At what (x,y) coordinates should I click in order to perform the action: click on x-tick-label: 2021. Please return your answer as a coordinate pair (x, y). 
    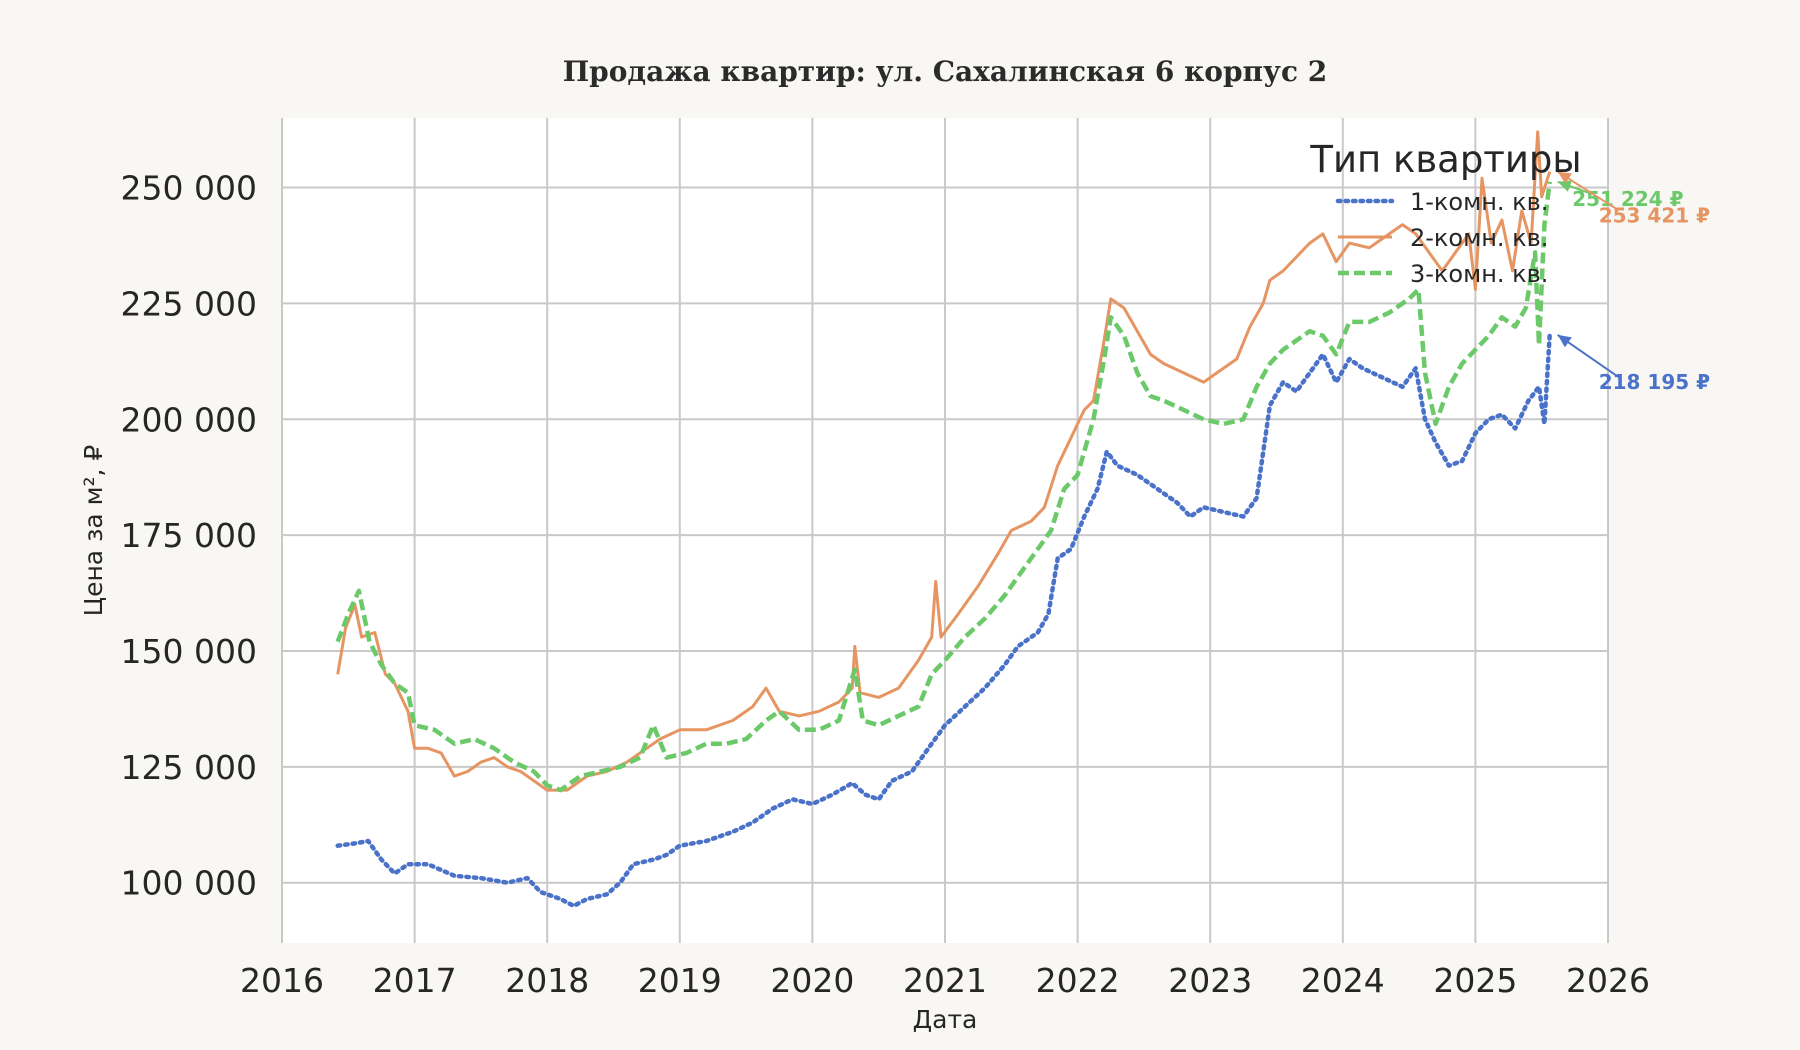
    Looking at the image, I should click on (945, 980).